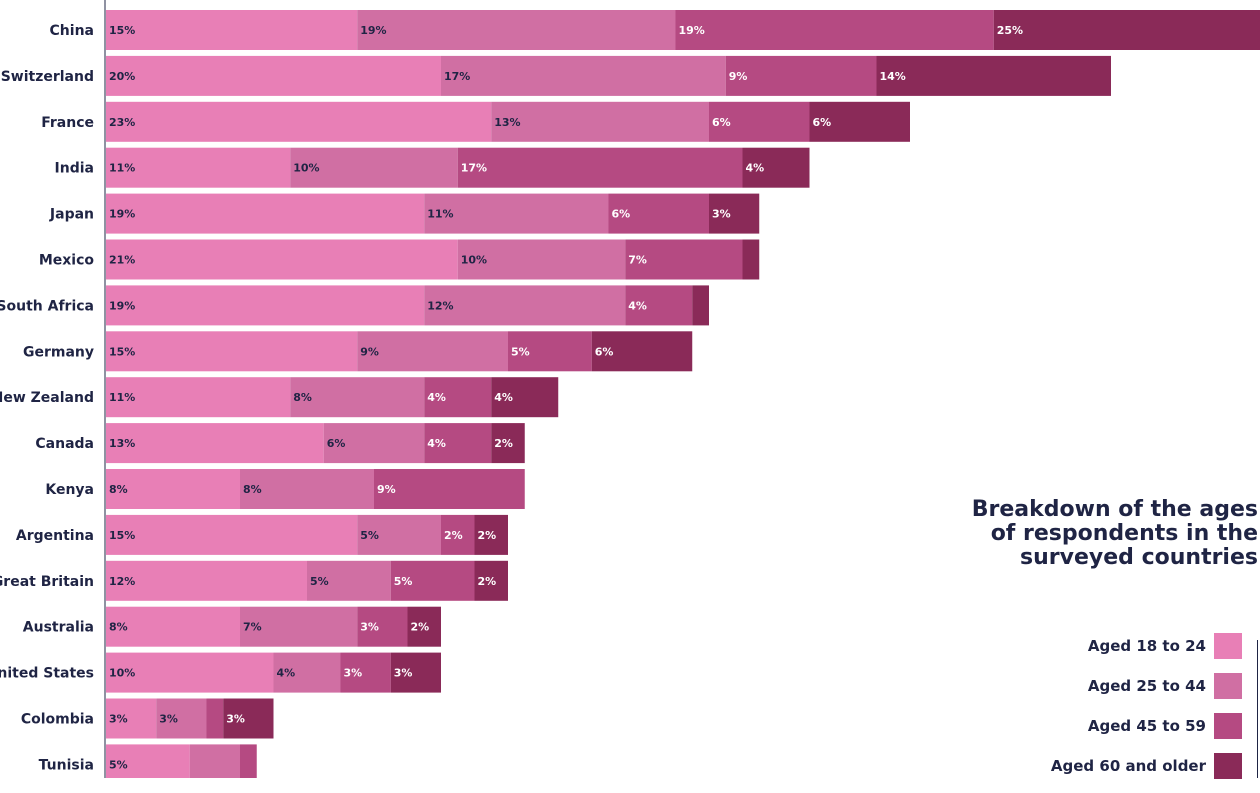 The width and height of the screenshot is (1260, 793). Describe the element at coordinates (122, 260) in the screenshot. I see `data-label: 21%` at that location.